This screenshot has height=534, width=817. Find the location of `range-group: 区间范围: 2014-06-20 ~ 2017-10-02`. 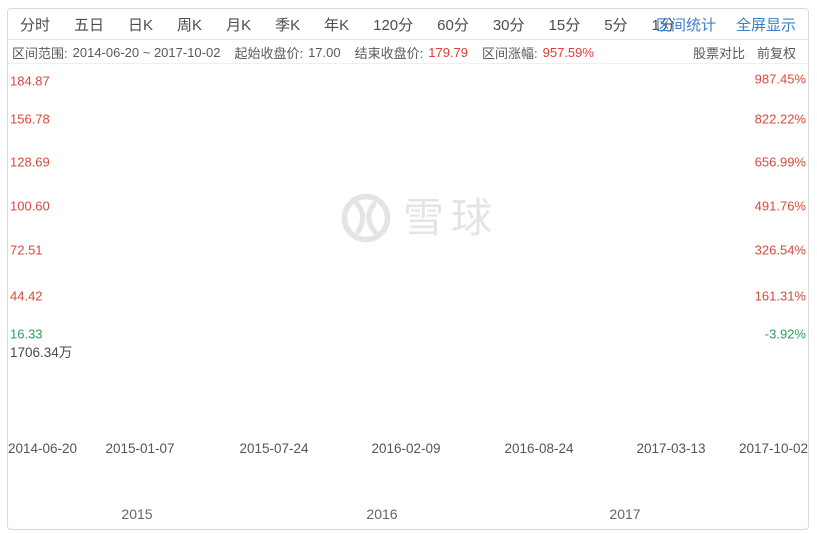

range-group: 区间范围: 2014-06-20 ~ 2017-10-02 is located at coordinates (116, 52).